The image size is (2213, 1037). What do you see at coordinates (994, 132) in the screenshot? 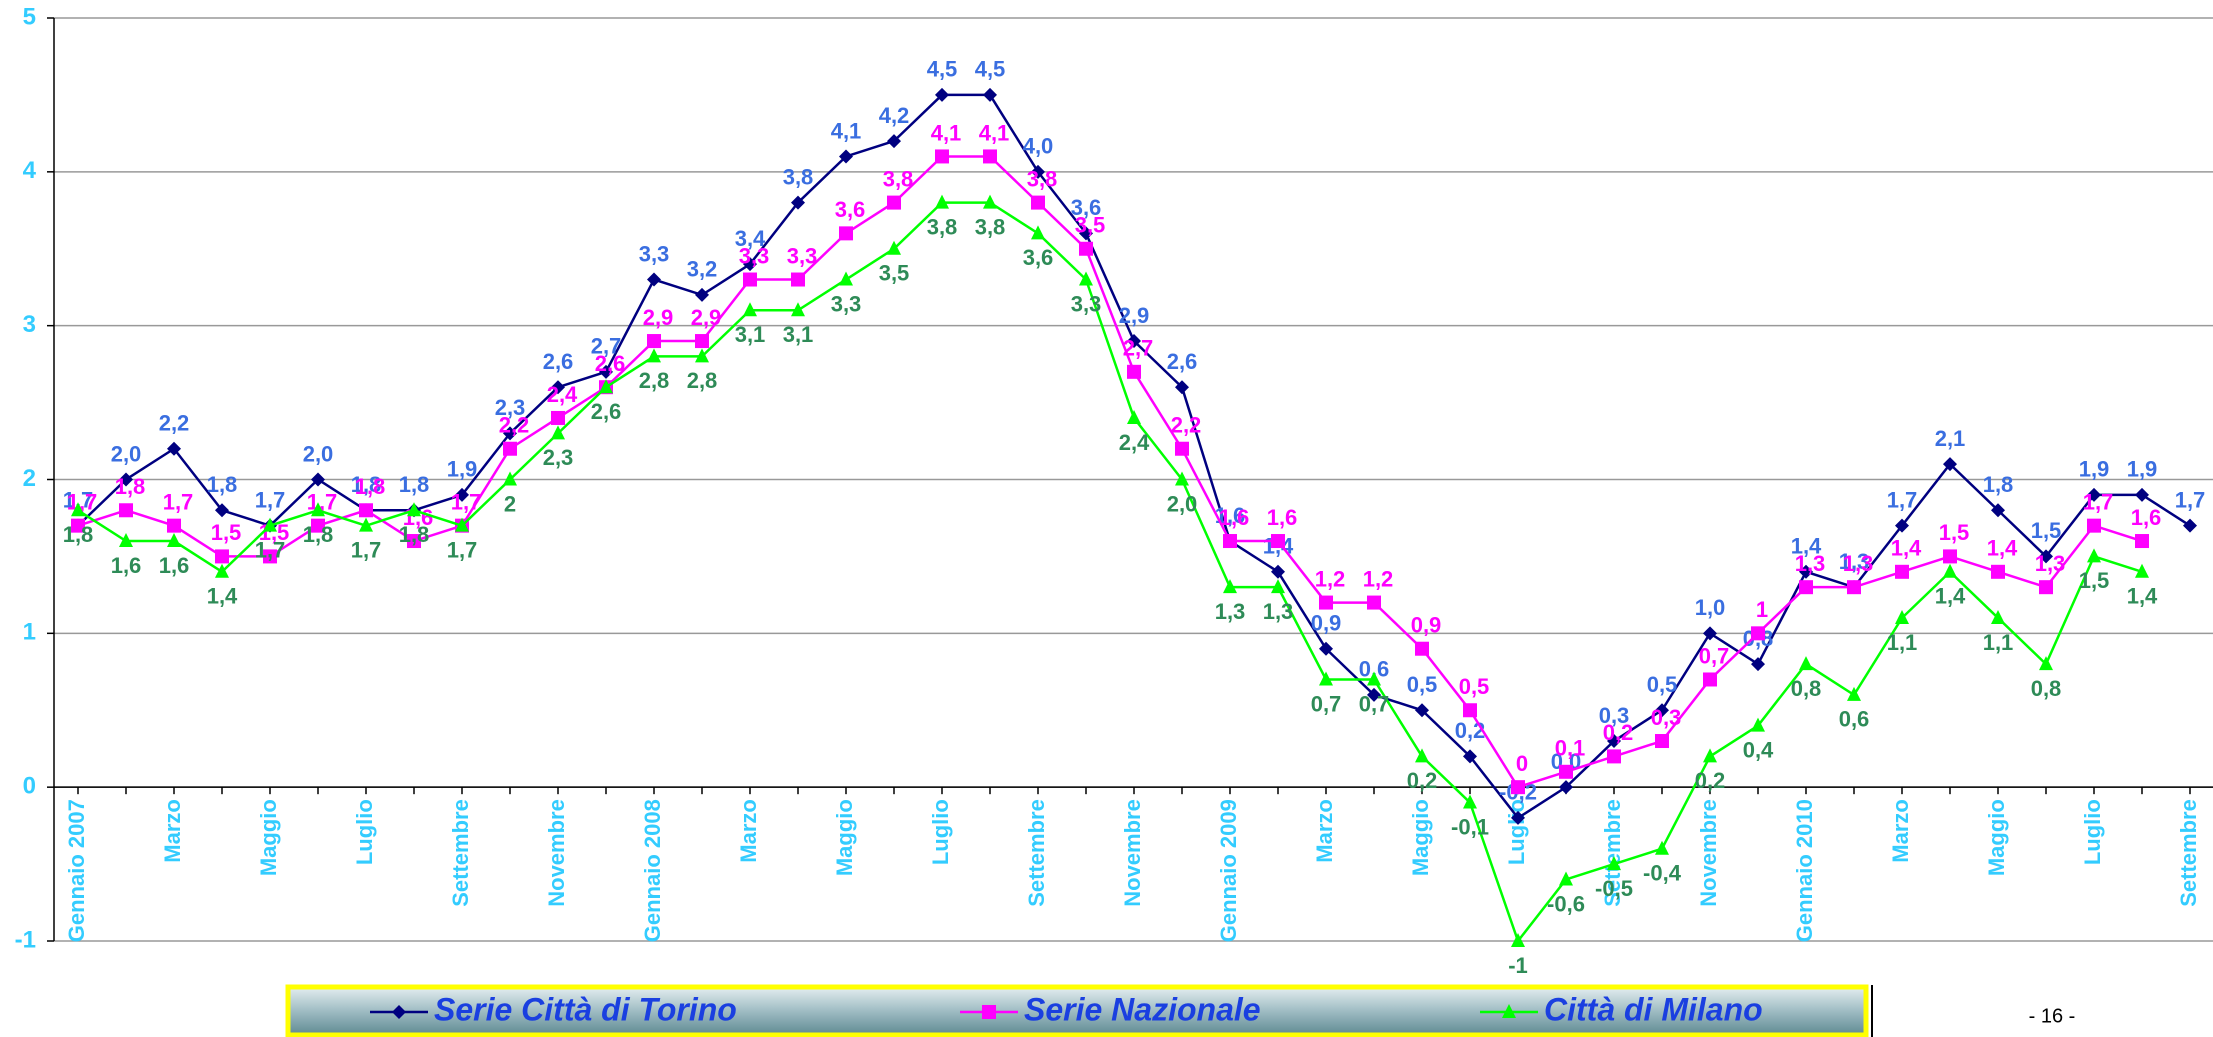
I see `value-label: 4,1` at bounding box center [994, 132].